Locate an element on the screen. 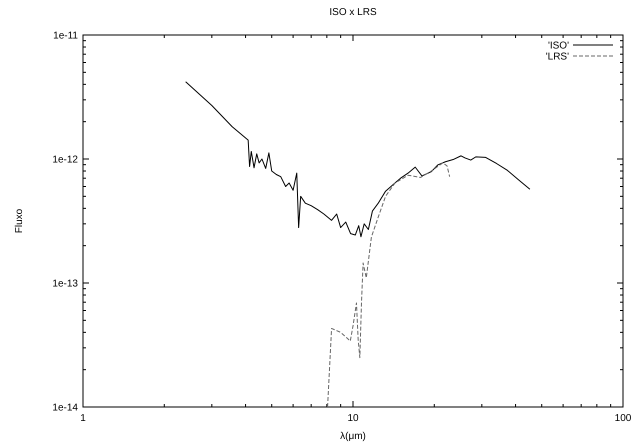  x-axis-title: λ(μm) is located at coordinates (353, 436).